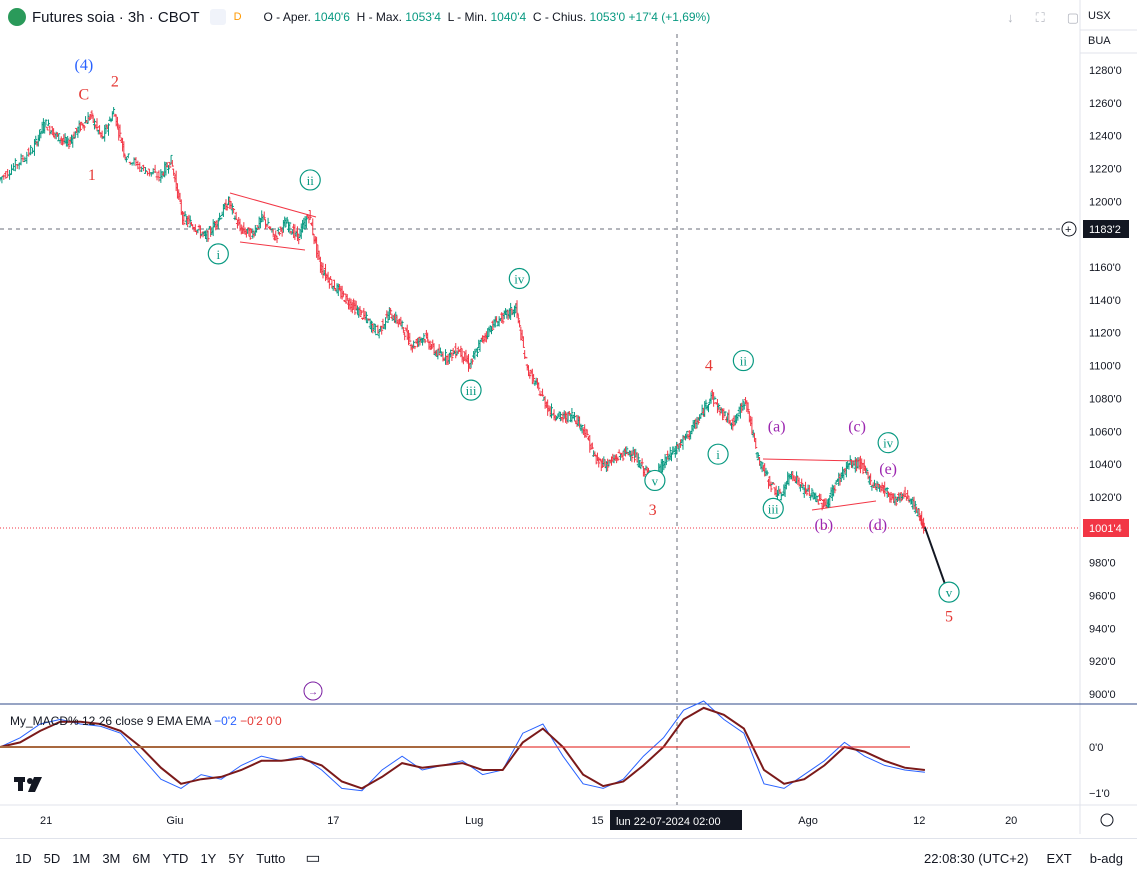 This screenshot has height=877, width=1137. I want to click on wave-label: v, so click(949, 592).